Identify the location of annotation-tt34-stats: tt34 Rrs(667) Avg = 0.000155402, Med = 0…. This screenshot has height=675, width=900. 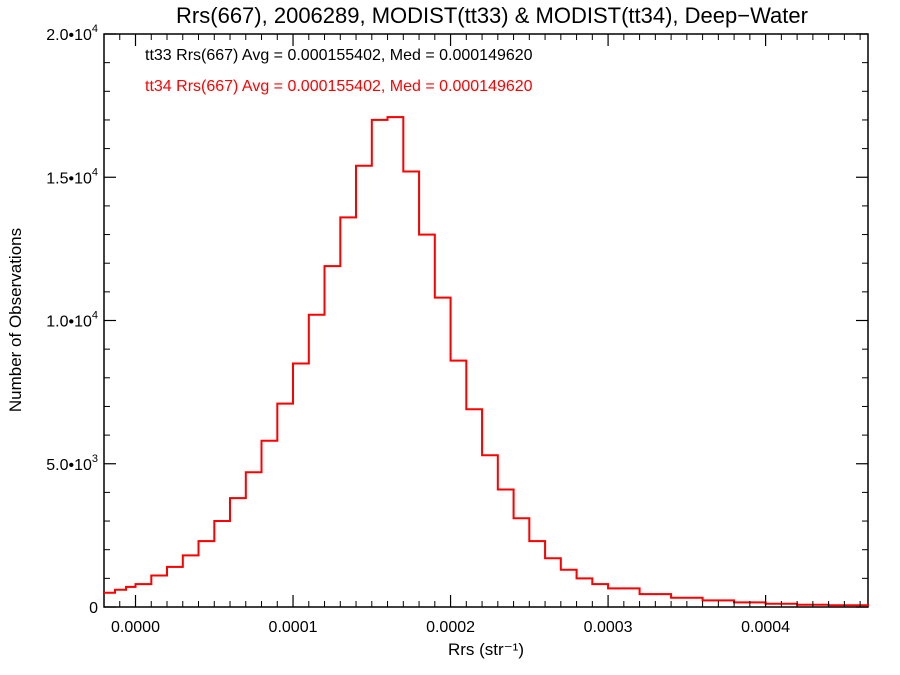
(339, 86).